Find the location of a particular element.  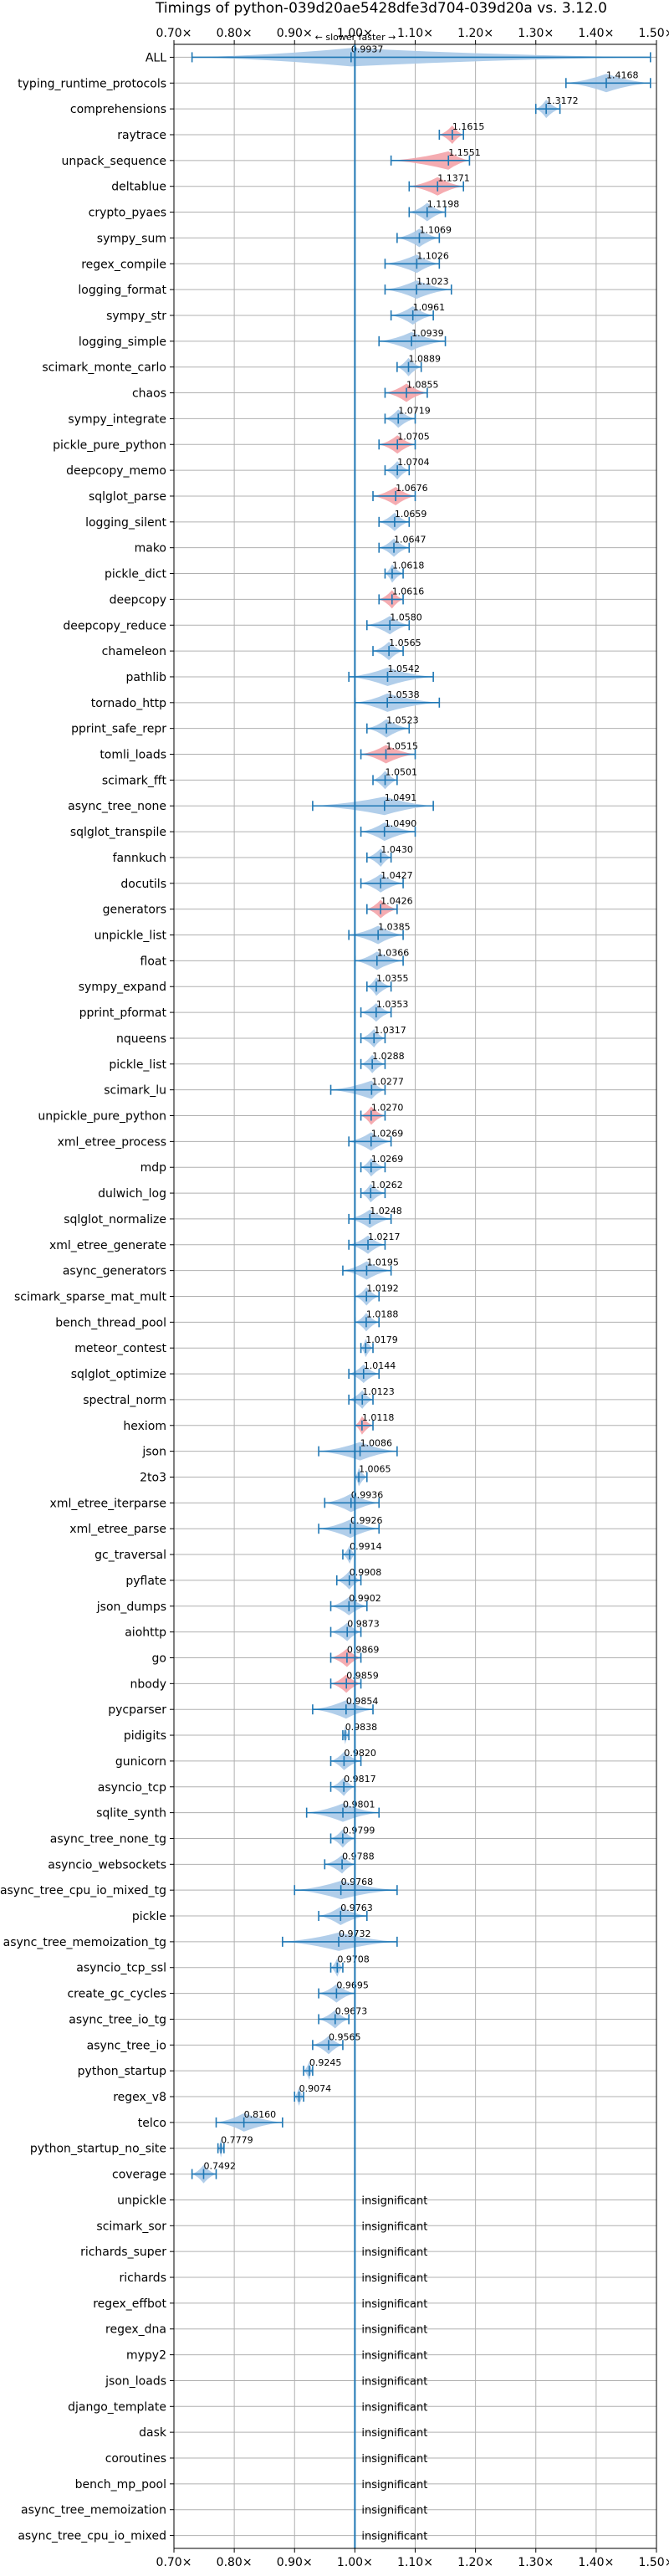

benchmark-row: unpickle insignificant is located at coordinates (387, 2200).